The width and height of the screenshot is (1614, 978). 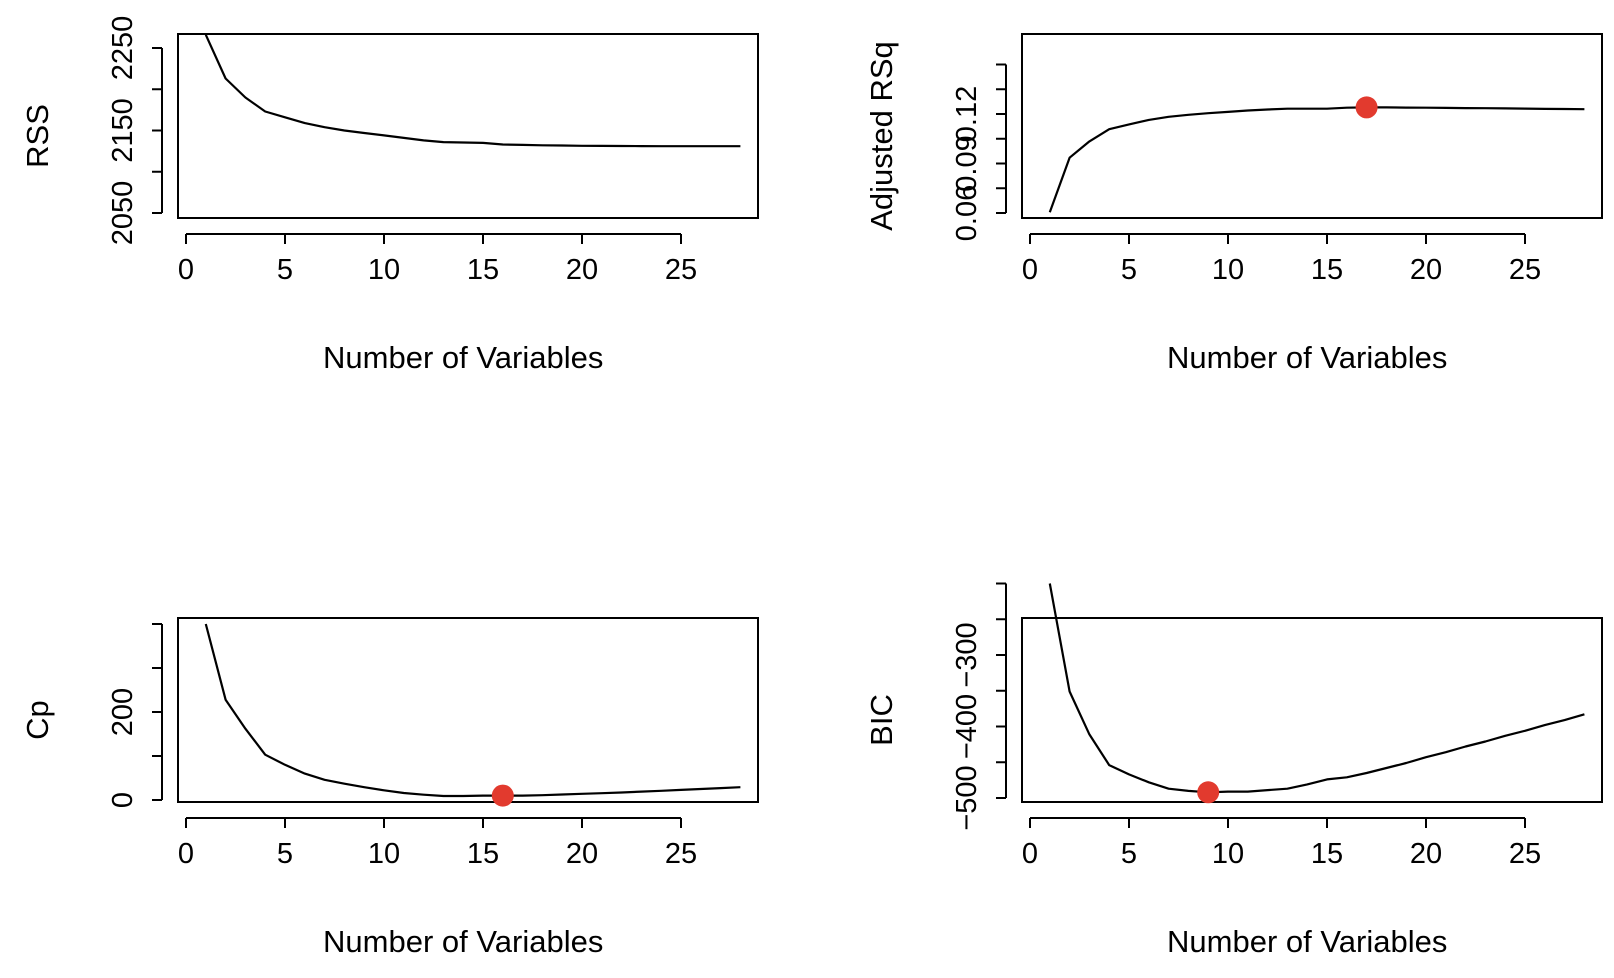 What do you see at coordinates (967, 213) in the screenshot?
I see `y-tick-label: 0.06` at bounding box center [967, 213].